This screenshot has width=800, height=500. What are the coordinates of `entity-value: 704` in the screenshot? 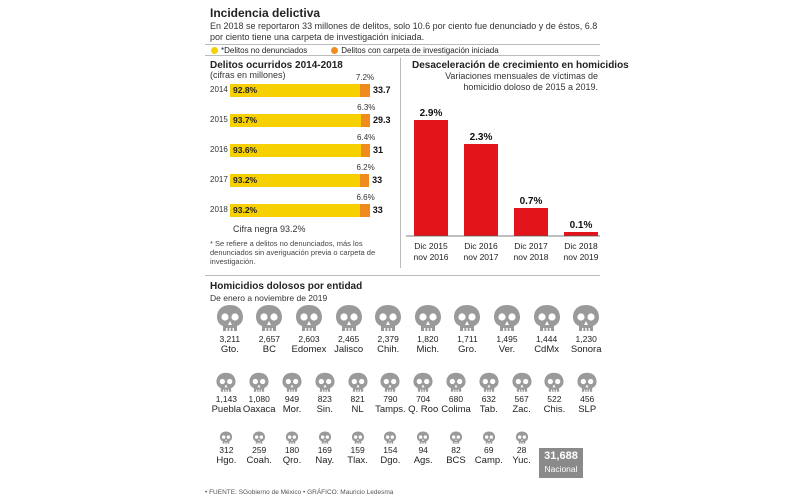 It's located at (423, 399).